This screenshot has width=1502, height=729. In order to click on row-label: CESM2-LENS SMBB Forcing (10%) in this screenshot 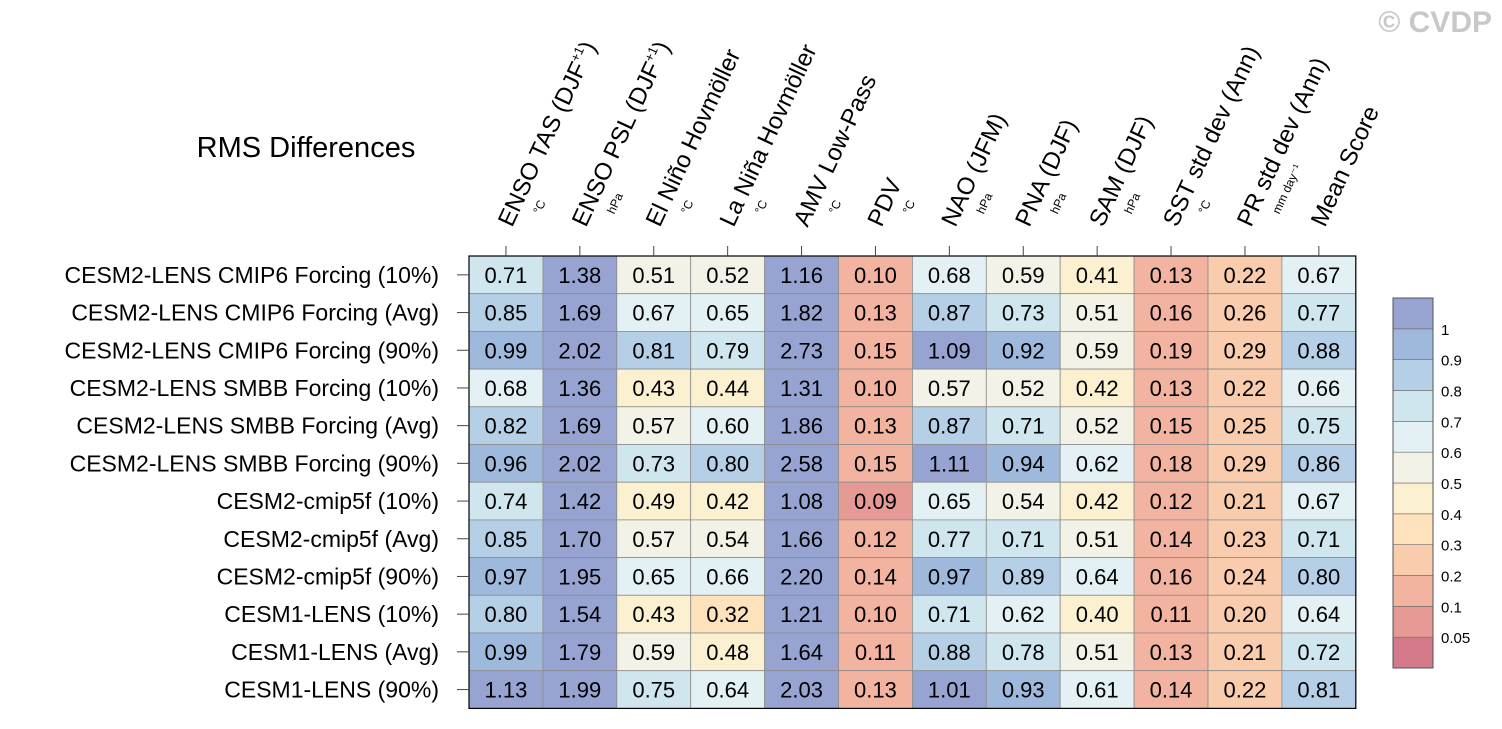, I will do `click(254, 388)`.